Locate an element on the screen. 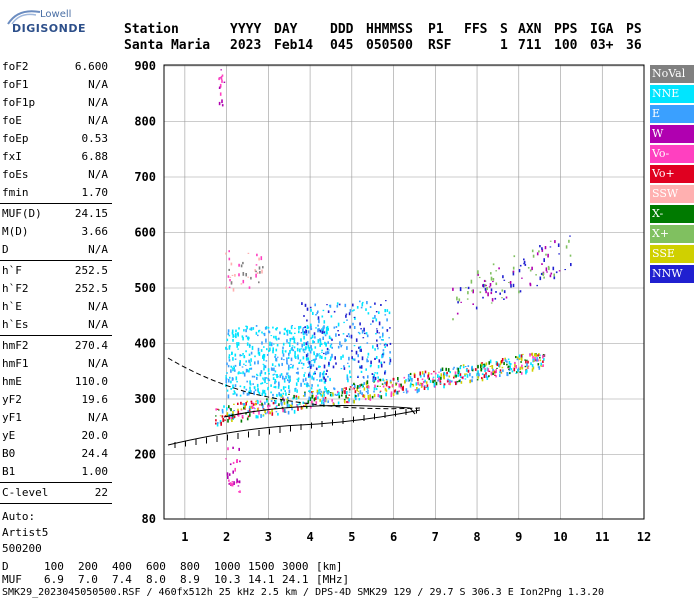  param-row: C-level 22 is located at coordinates (56, 493).